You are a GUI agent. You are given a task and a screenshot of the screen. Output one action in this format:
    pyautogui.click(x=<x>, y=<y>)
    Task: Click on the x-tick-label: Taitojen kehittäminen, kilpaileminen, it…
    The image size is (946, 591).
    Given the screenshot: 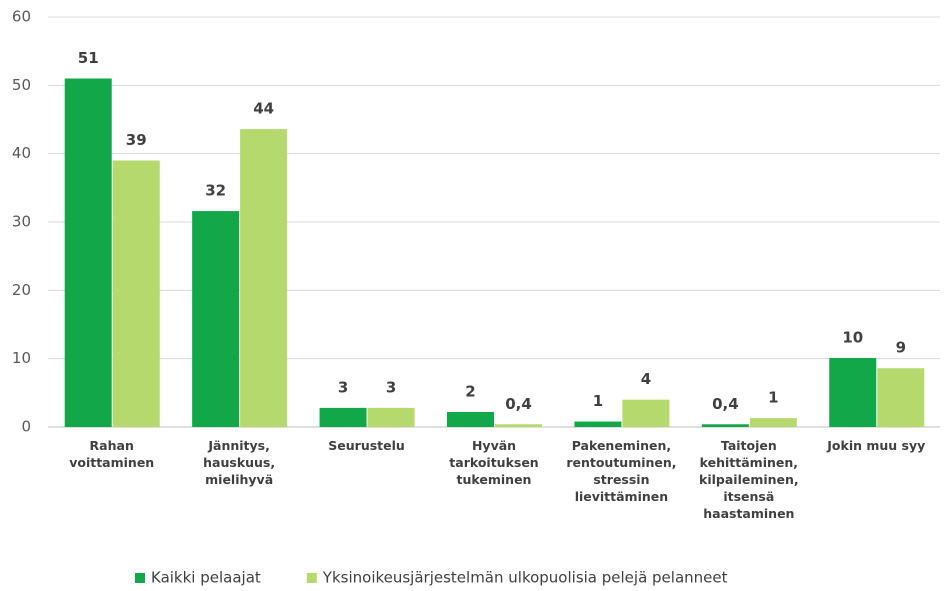 What is the action you would take?
    pyautogui.click(x=749, y=479)
    